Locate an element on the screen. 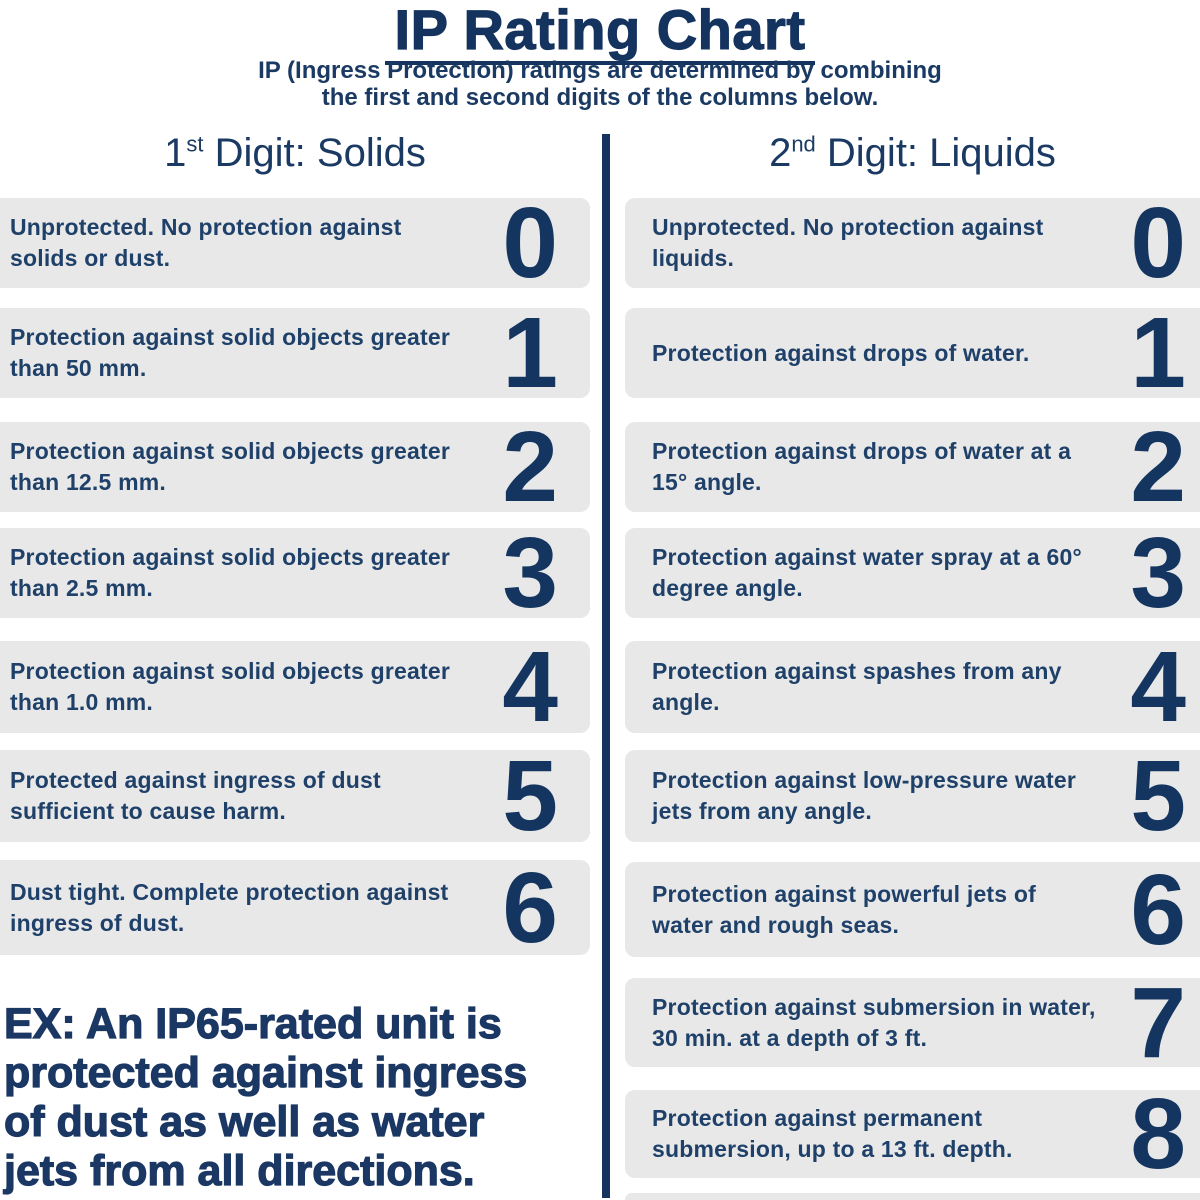 Image resolution: width=1200 pixels, height=1200 pixels. page-title: IP Rating Chart is located at coordinates (600, 32).